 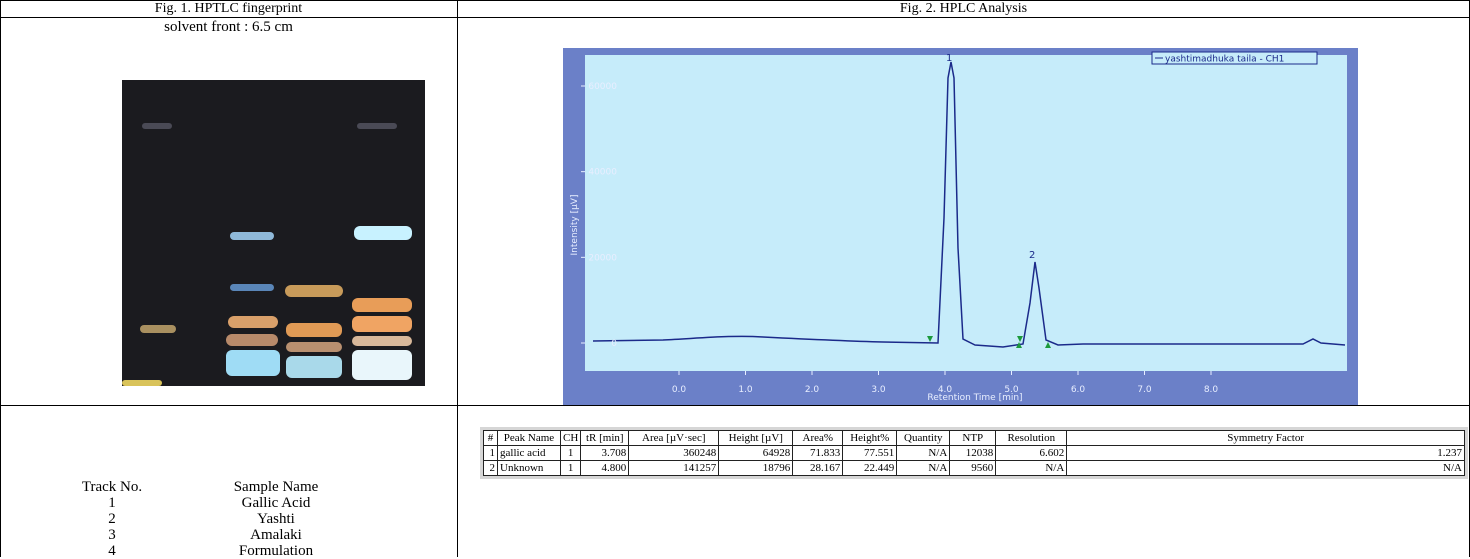 What do you see at coordinates (1011, 390) in the screenshot?
I see `x-tick-label: 5.0` at bounding box center [1011, 390].